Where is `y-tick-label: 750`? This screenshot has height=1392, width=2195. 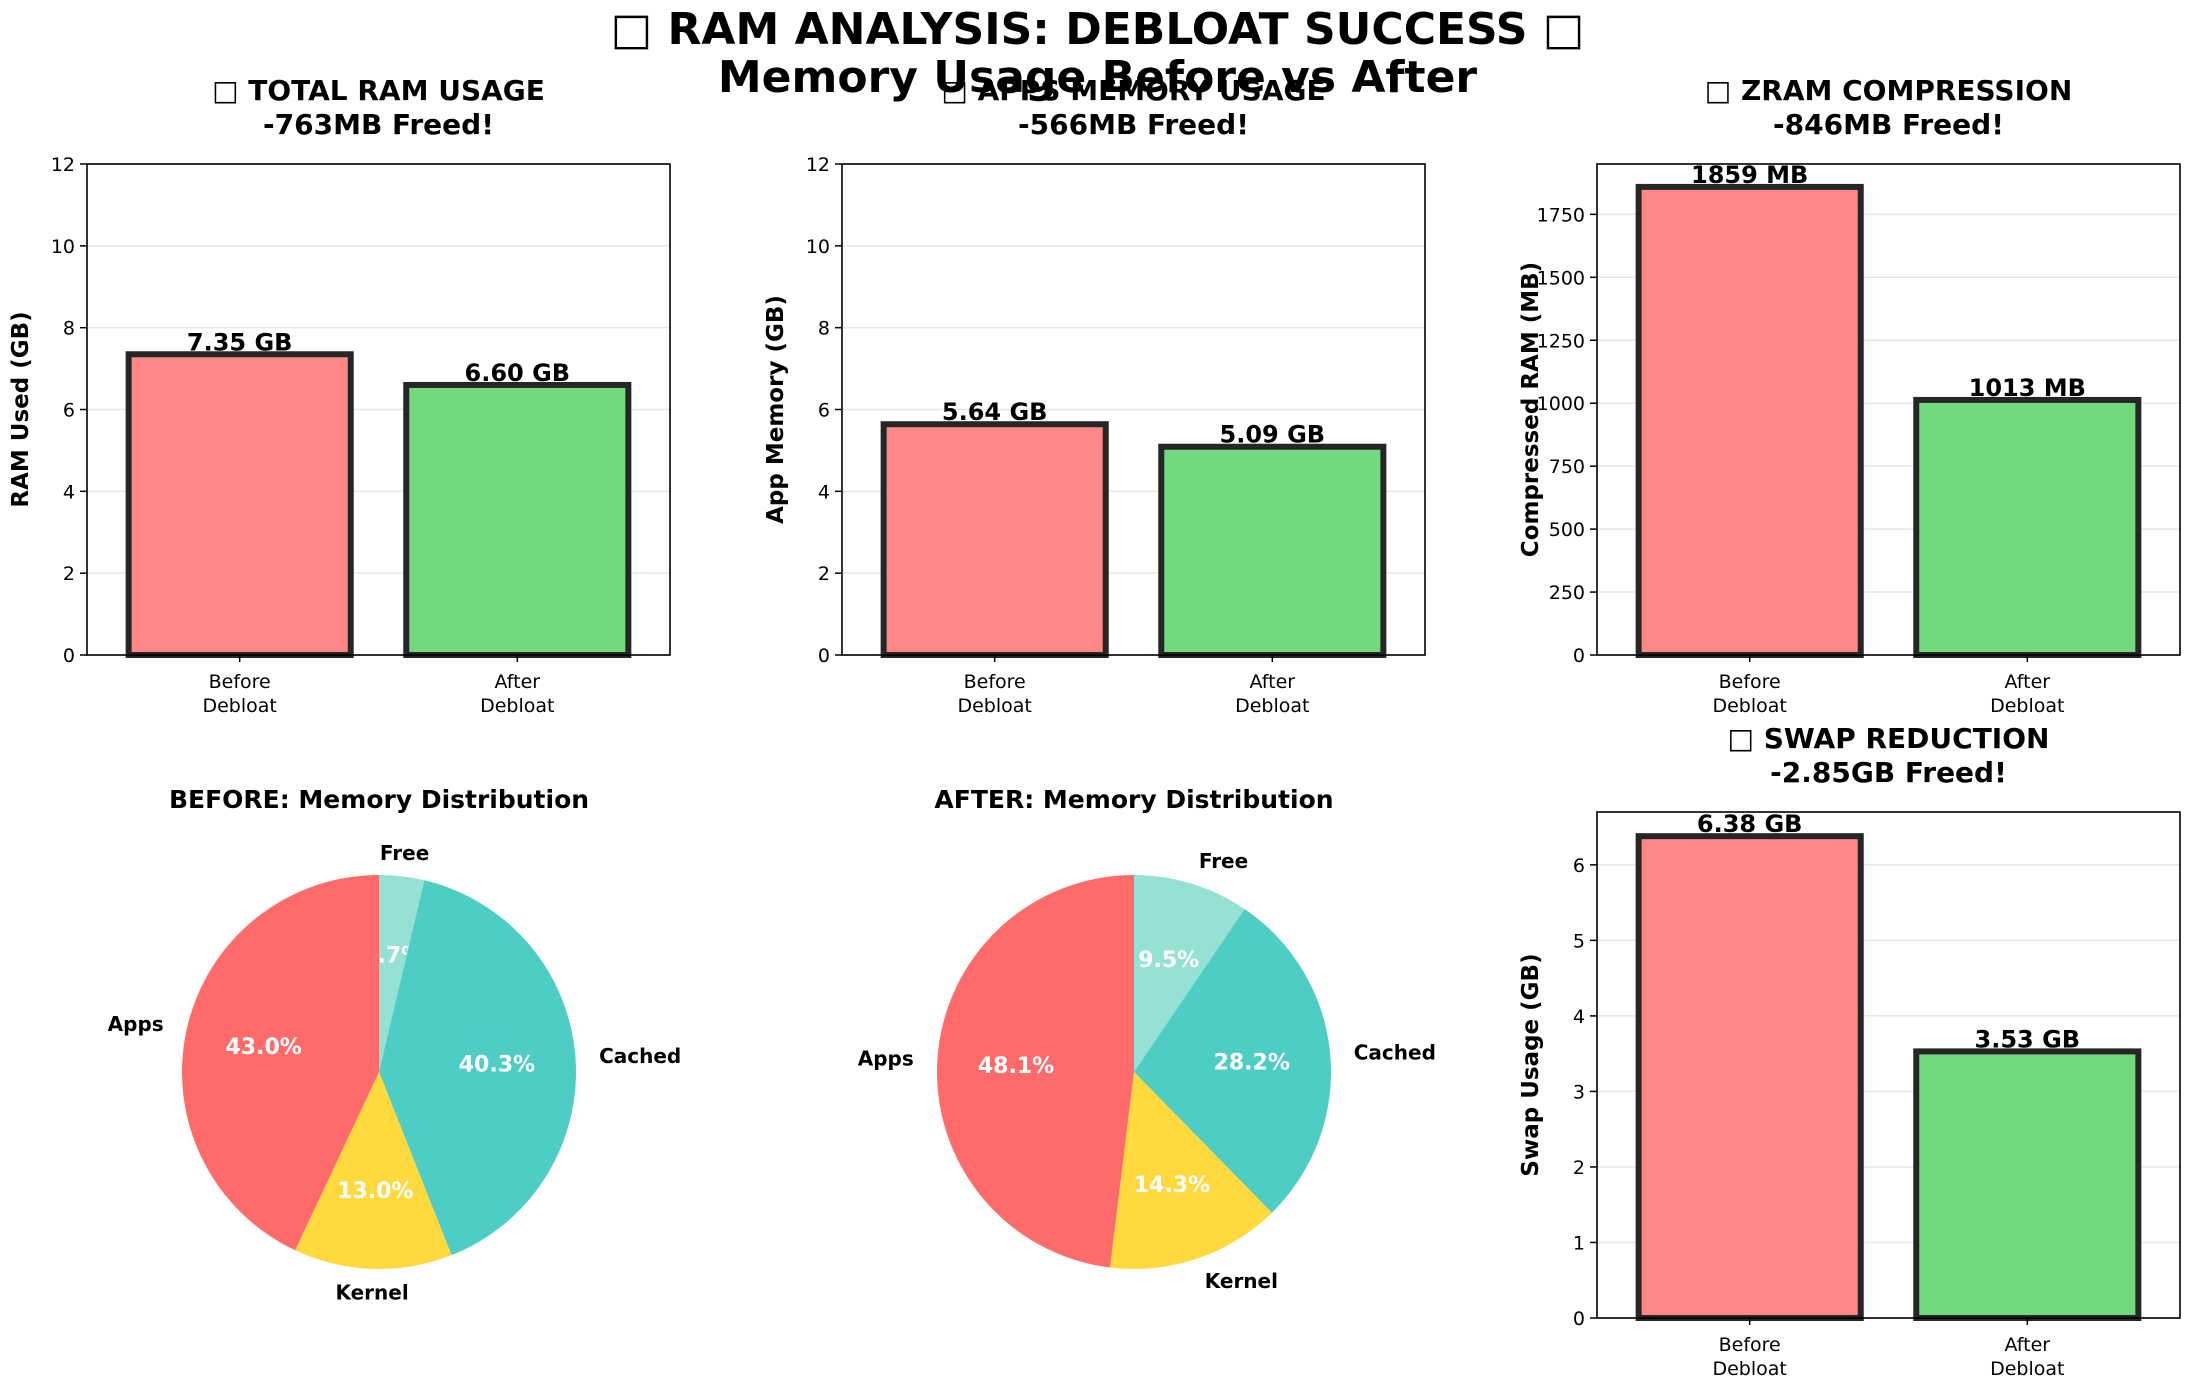
y-tick-label: 750 is located at coordinates (1567, 467).